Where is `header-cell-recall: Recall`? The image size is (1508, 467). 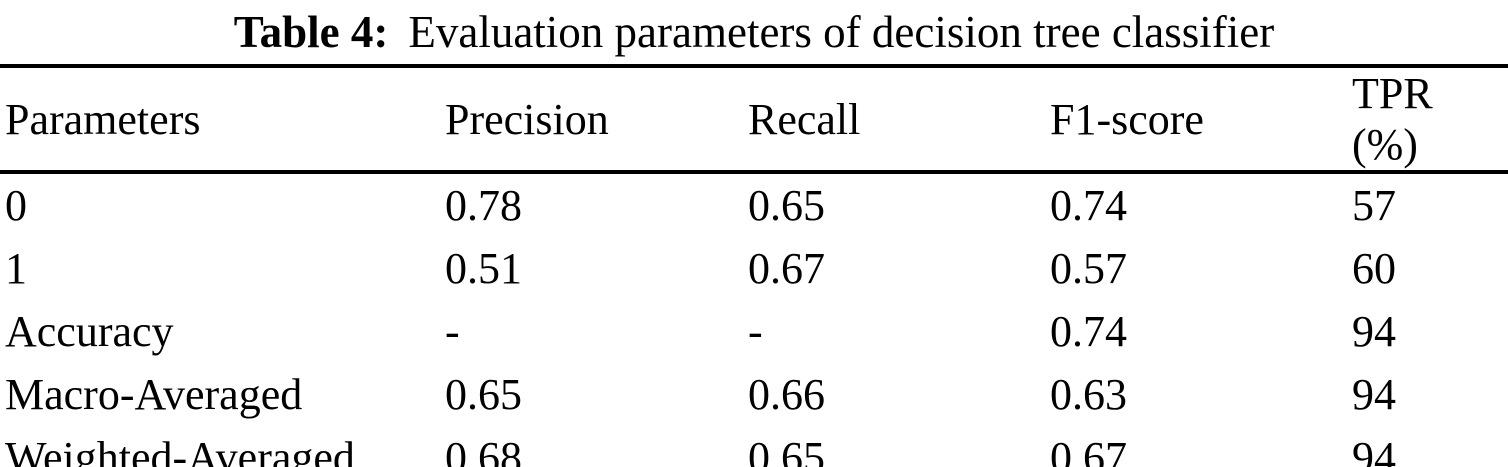 header-cell-recall: Recall is located at coordinates (899, 120).